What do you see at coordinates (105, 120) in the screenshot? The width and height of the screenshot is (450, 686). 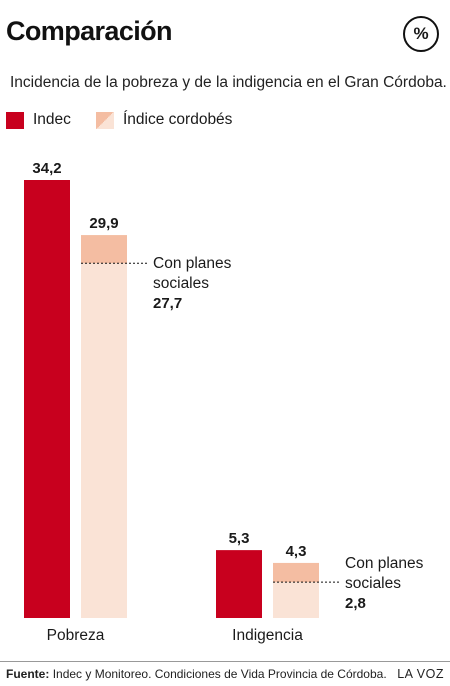 I see `legend-swatch-indice-cordobes` at bounding box center [105, 120].